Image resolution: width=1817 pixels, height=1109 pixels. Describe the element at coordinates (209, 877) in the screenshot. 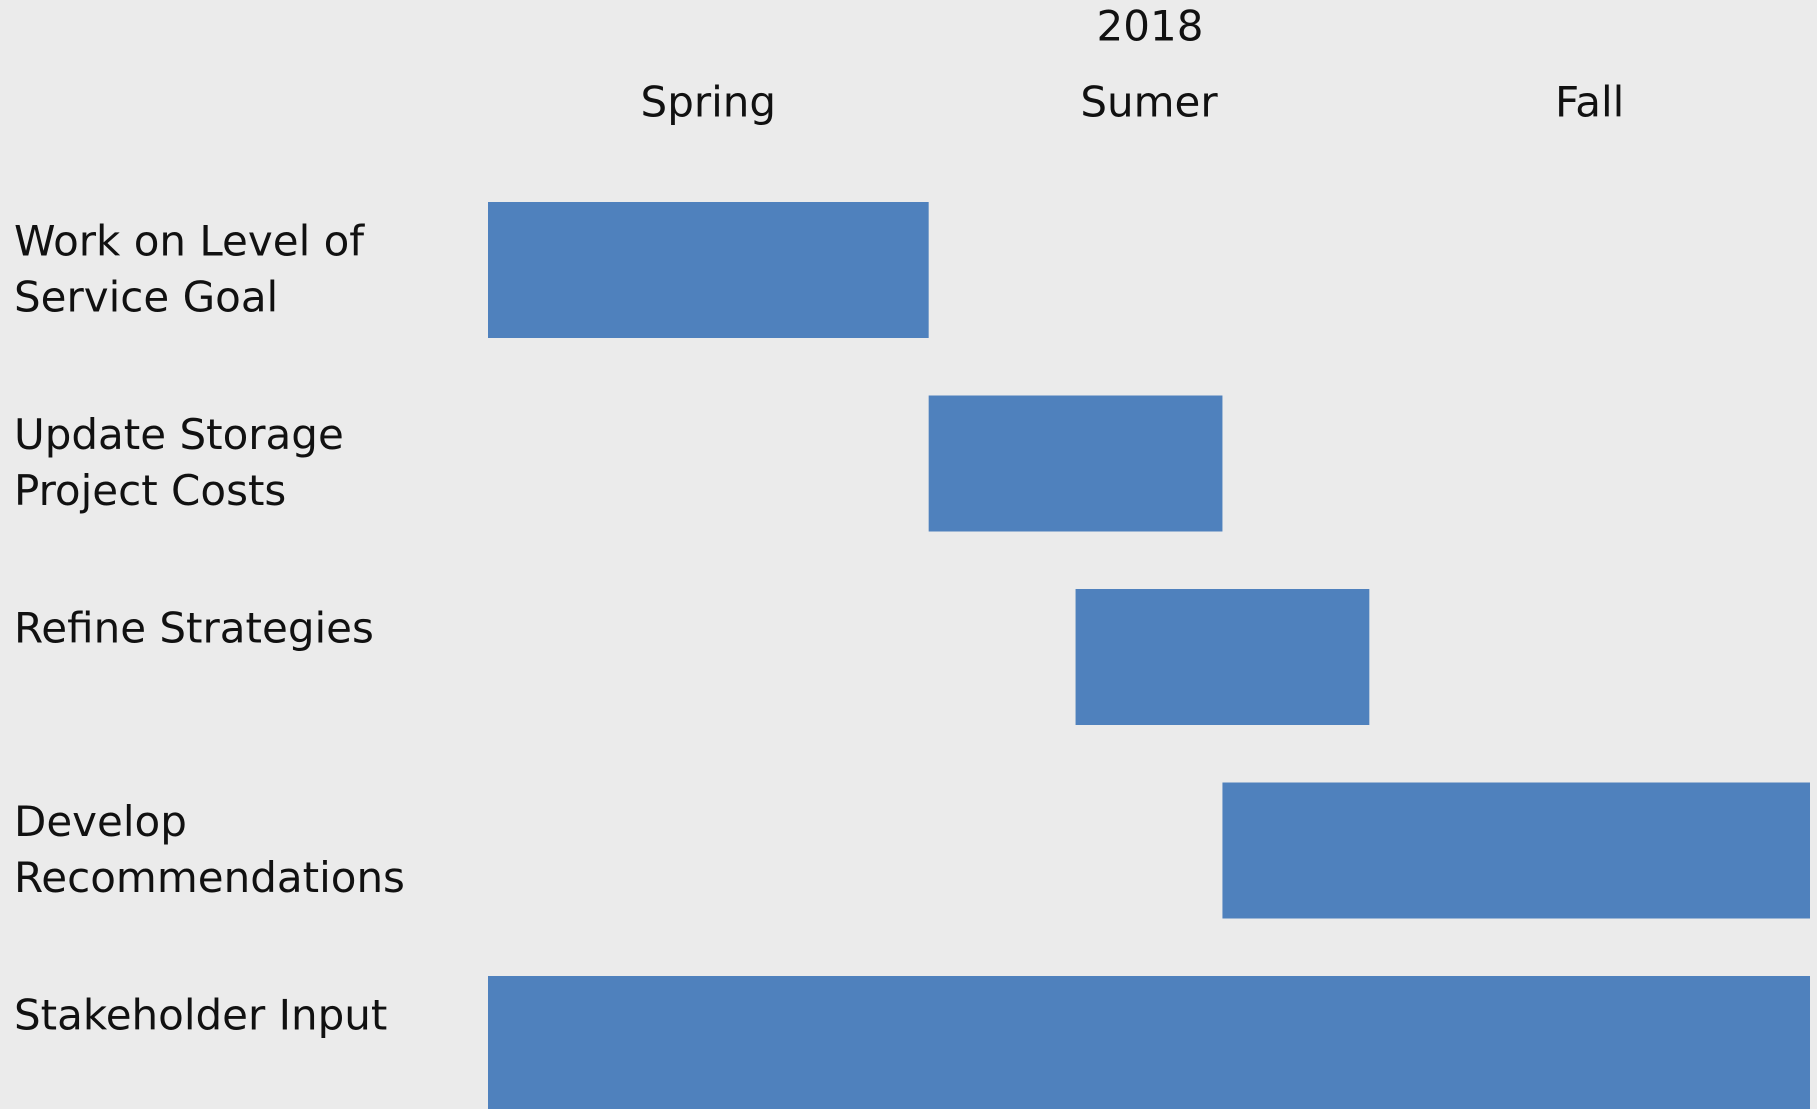

I see `task-label: Recommendations` at that location.